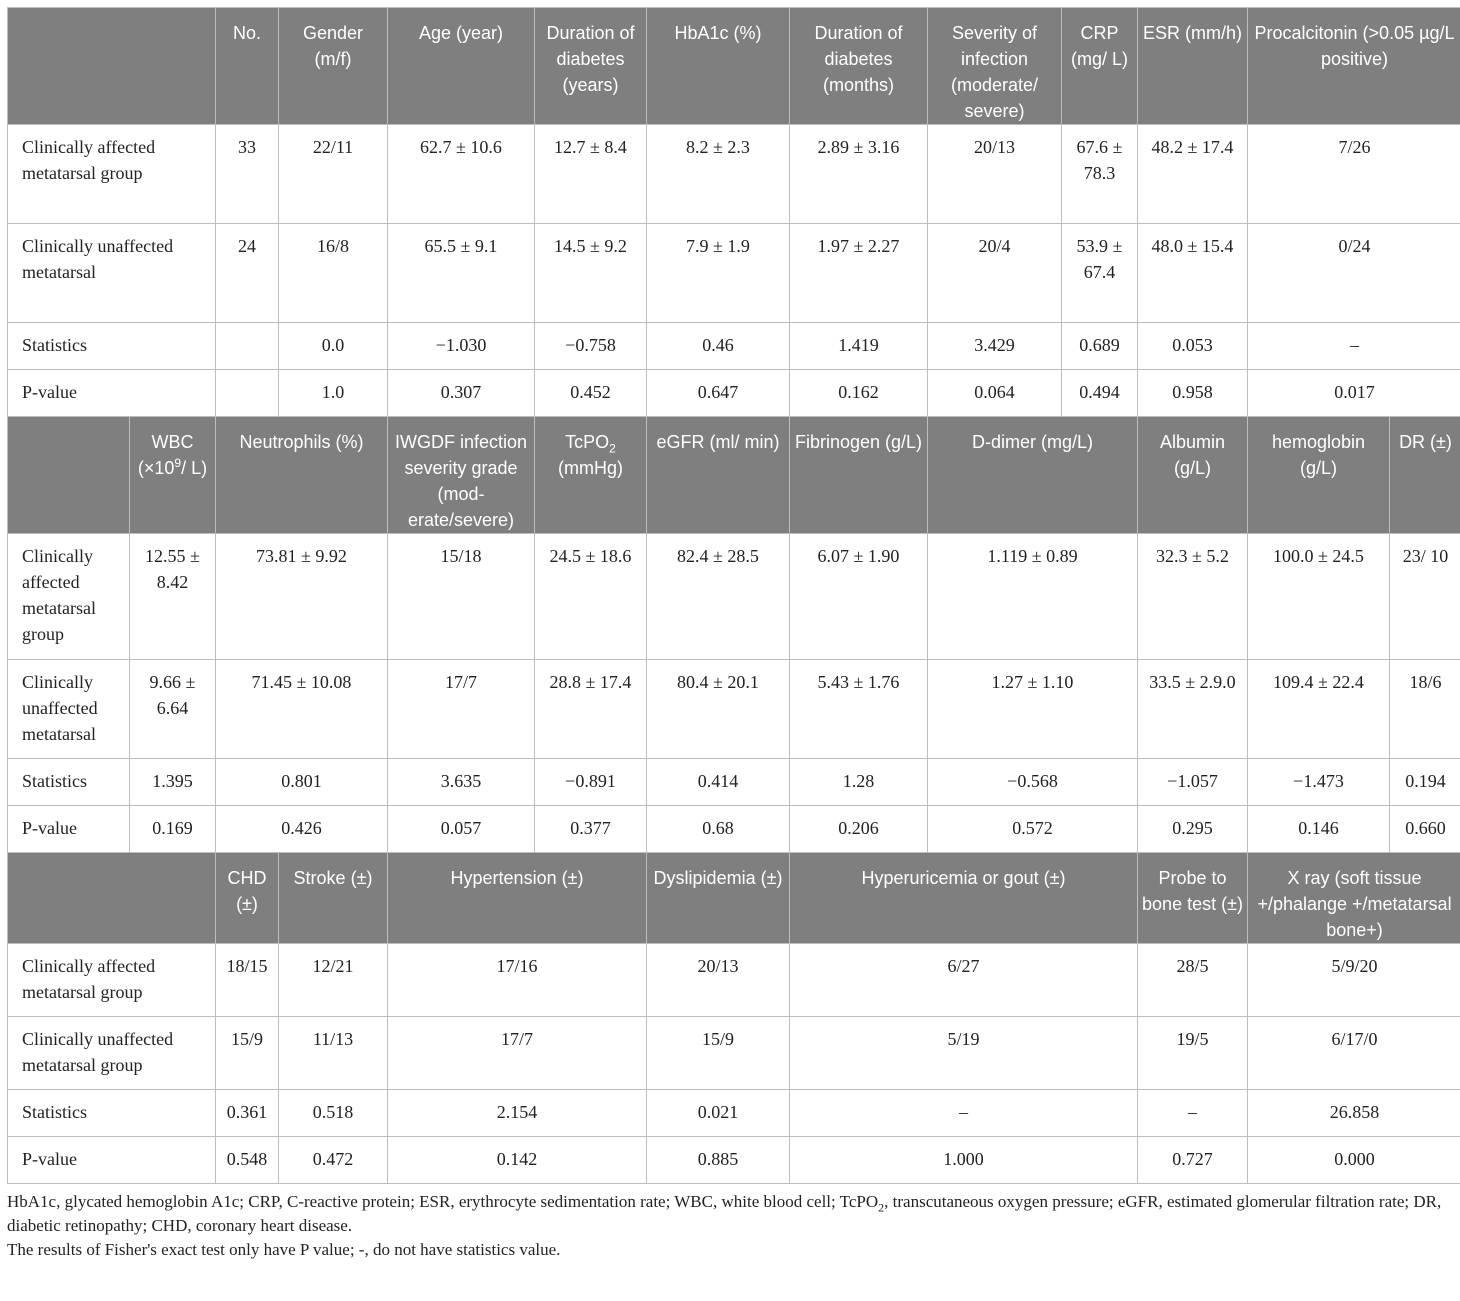  I want to click on table-cell: 0.064, so click(994, 393).